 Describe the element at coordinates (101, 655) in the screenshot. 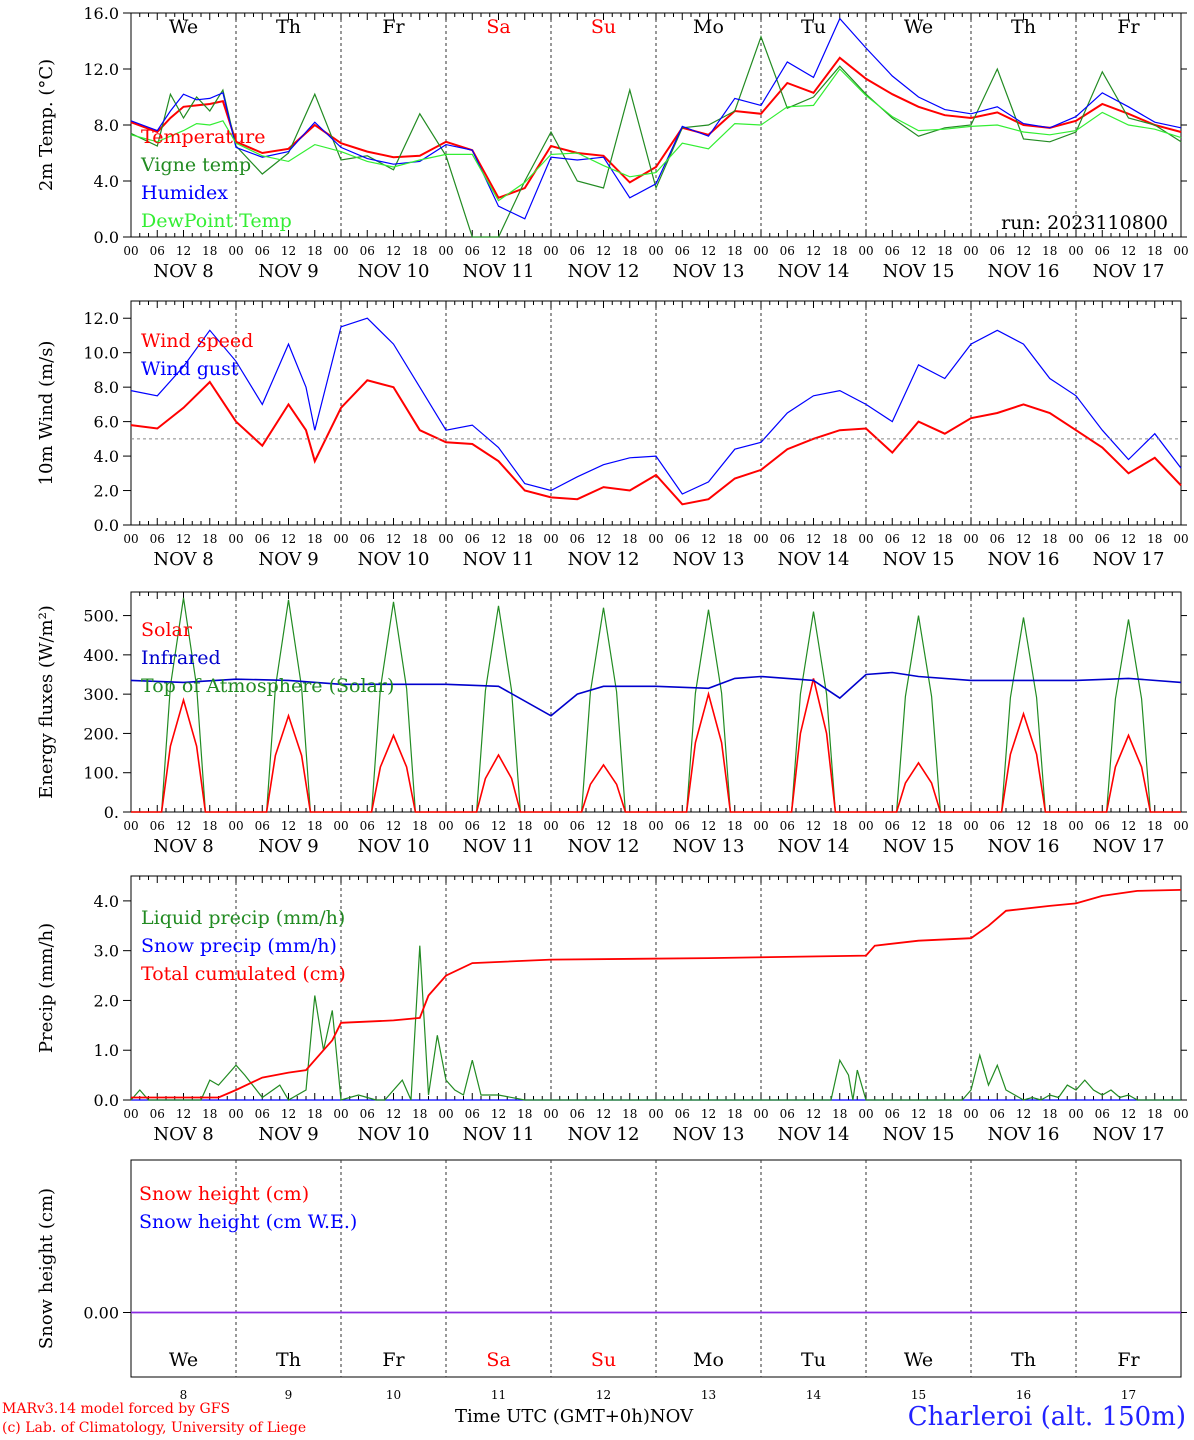

I see `y-tick-label: 400.` at that location.